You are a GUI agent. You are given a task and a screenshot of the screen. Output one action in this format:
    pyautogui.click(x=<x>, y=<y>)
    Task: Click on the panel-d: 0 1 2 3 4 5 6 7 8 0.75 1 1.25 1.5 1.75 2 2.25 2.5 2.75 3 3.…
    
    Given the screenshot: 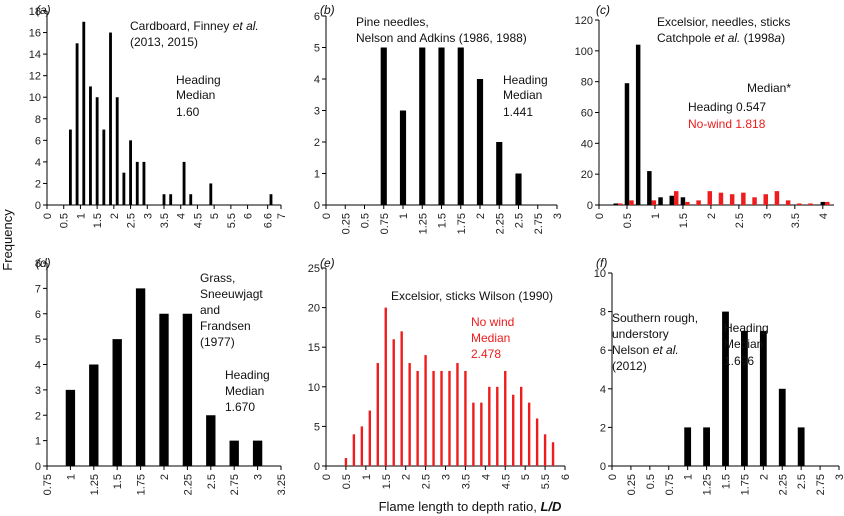 What is the action you would take?
    pyautogui.click(x=161, y=375)
    